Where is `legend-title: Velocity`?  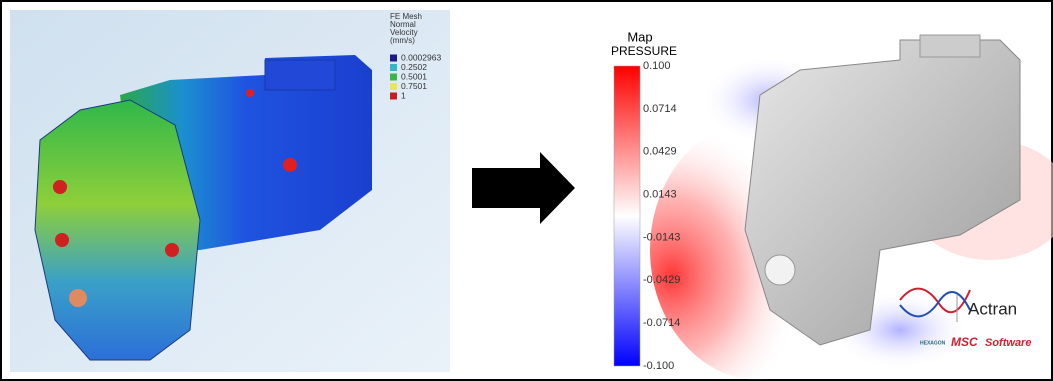
legend-title: Velocity is located at coordinates (404, 32).